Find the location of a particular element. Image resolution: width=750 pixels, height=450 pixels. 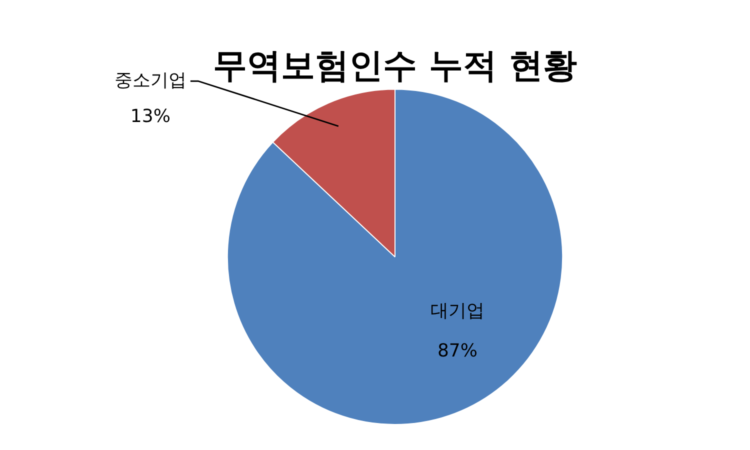

slice-label: 대기업 is located at coordinates (457, 311).